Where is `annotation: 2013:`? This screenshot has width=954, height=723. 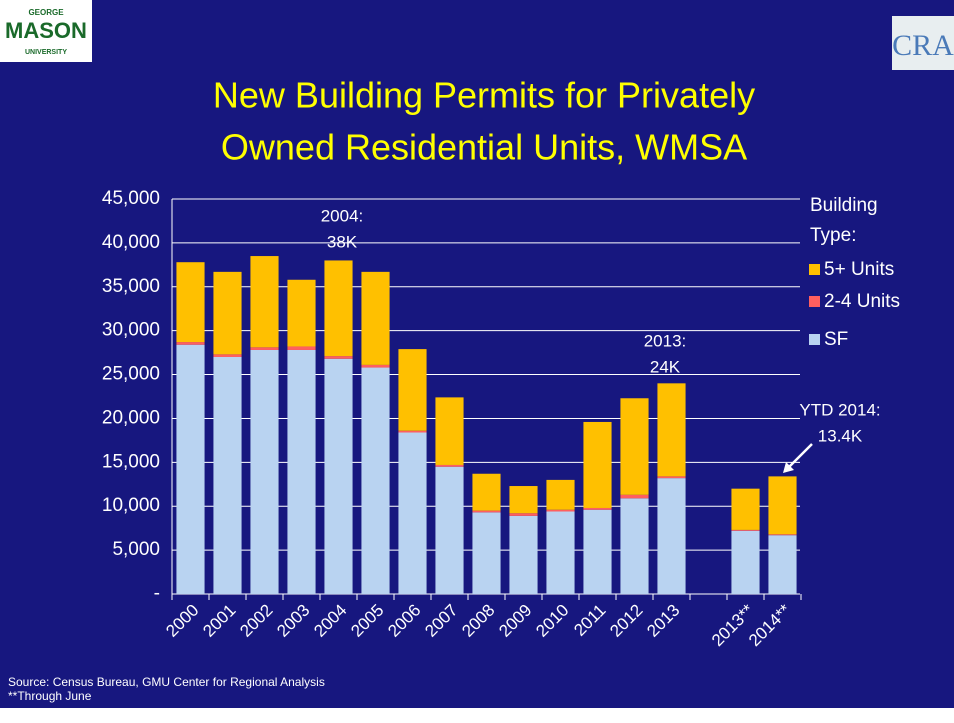 annotation: 2013: is located at coordinates (665, 340).